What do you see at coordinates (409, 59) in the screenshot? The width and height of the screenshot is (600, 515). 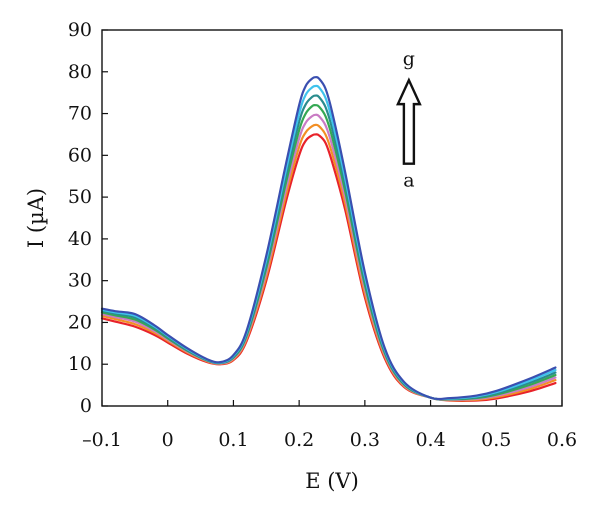 I see `annotation-label-g: g` at bounding box center [409, 59].